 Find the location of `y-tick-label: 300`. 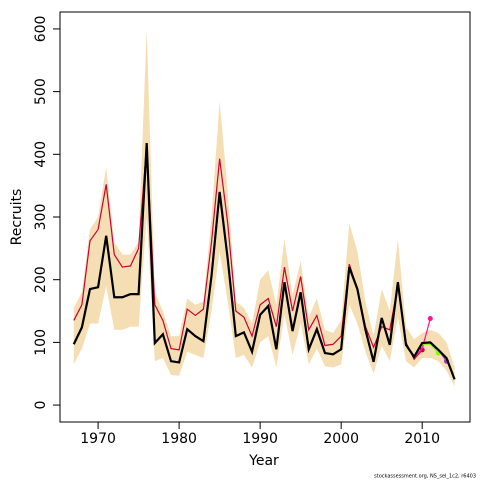

y-tick-label: 300 is located at coordinates (41, 217).